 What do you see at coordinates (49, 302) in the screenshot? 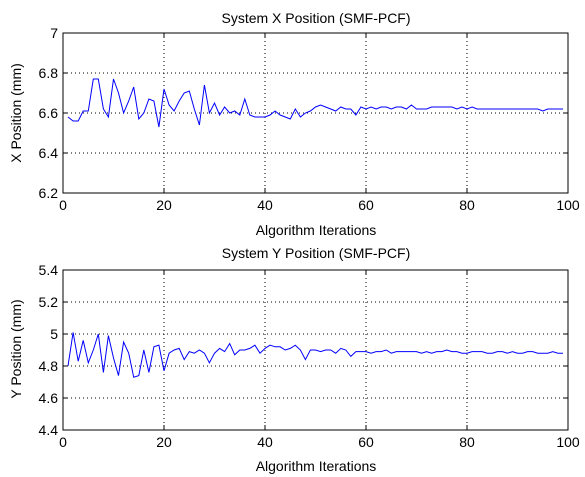
I see `y-tick-label: 5.2` at bounding box center [49, 302].